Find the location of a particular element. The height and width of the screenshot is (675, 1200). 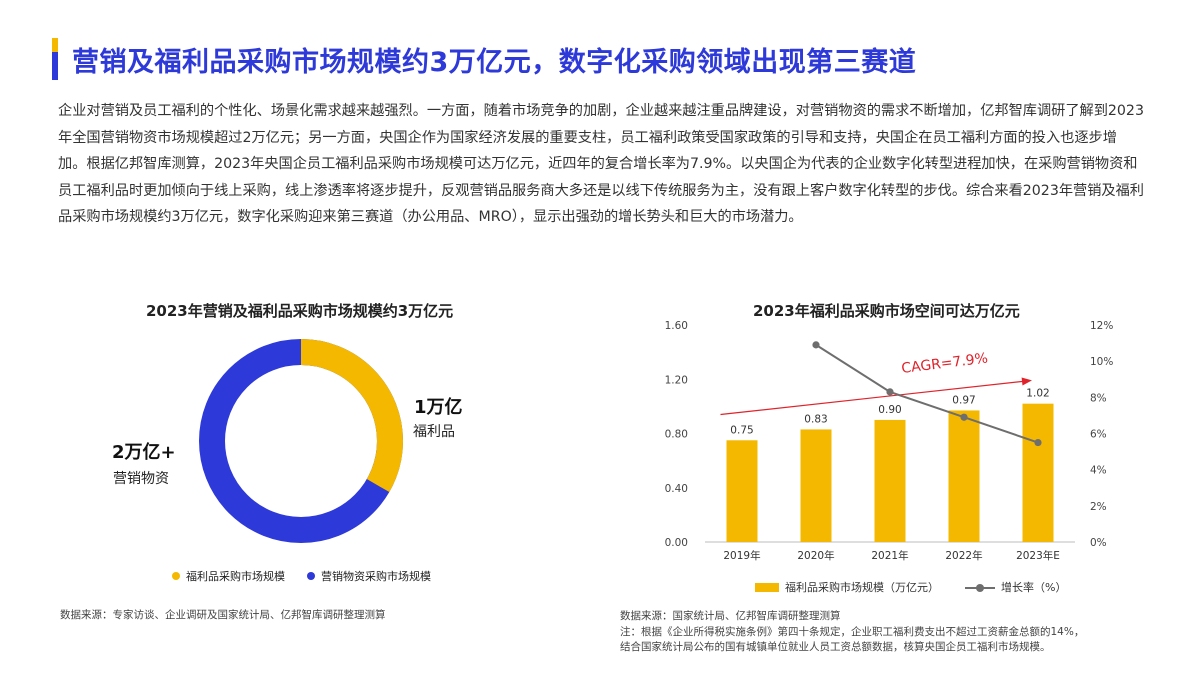

x-tick-label: 2021年 is located at coordinates (889, 555).